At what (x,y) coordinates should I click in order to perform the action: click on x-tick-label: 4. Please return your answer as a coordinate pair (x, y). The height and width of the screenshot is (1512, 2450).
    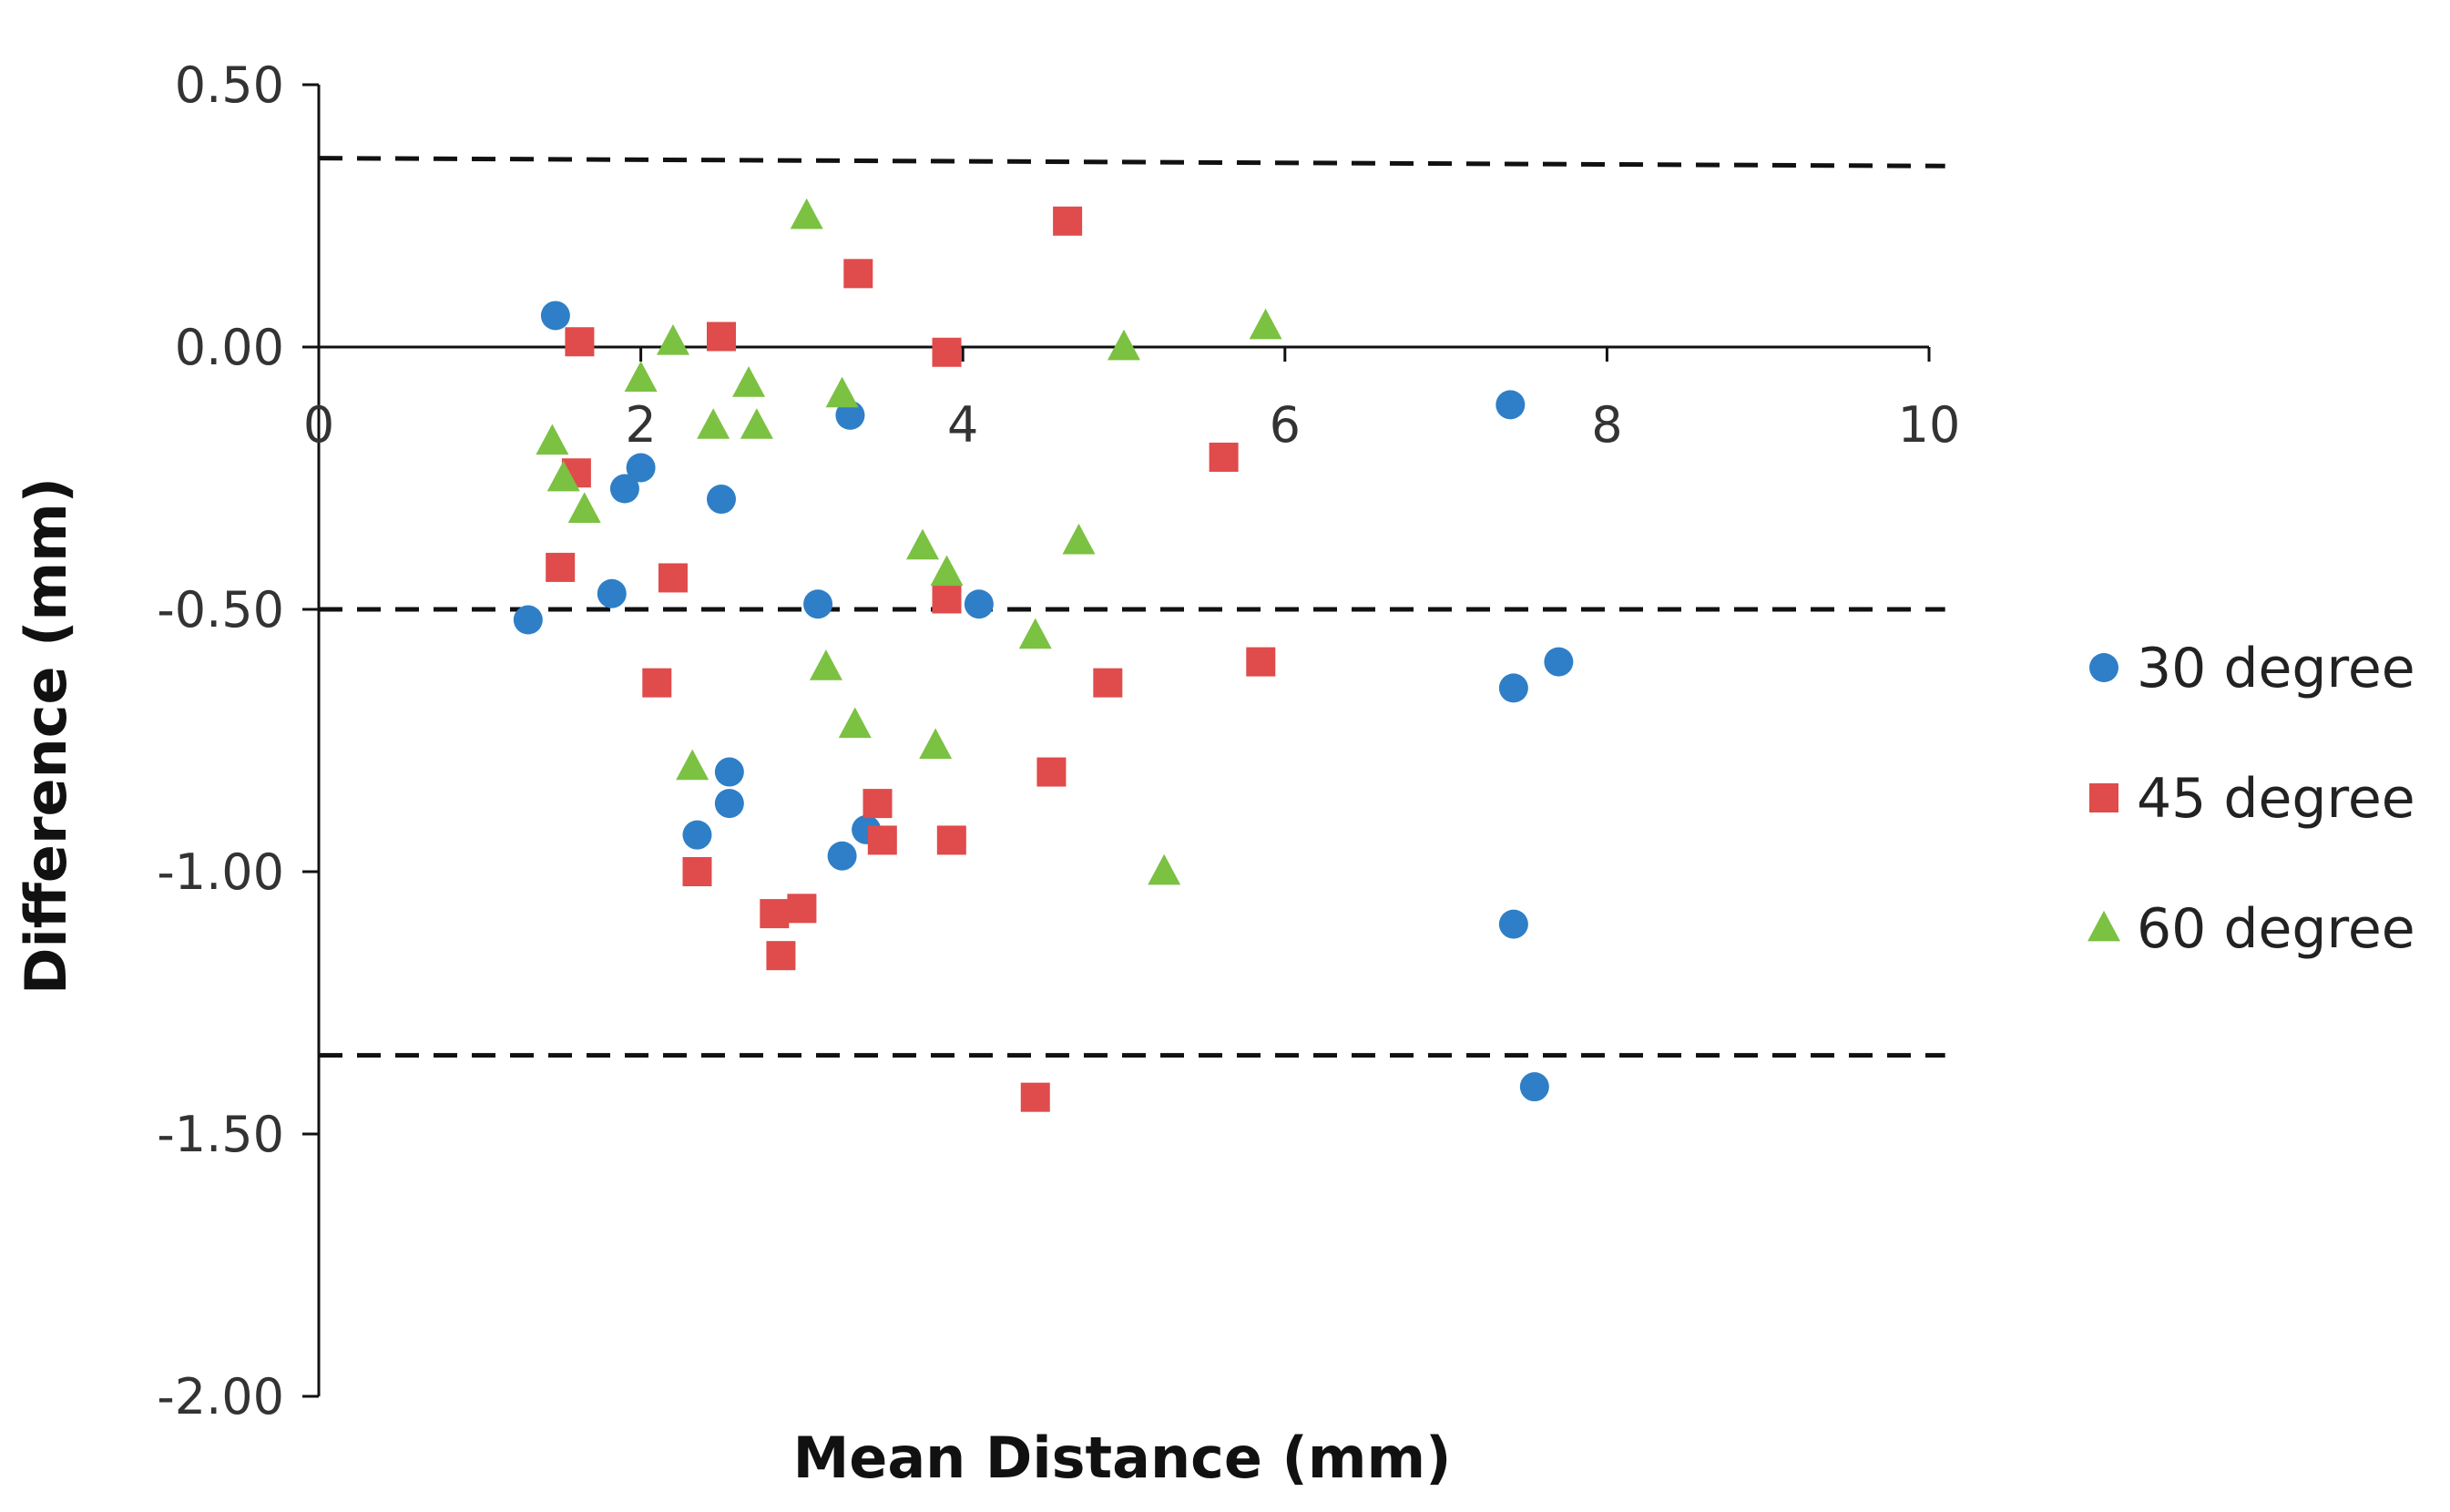
    Looking at the image, I should click on (963, 425).